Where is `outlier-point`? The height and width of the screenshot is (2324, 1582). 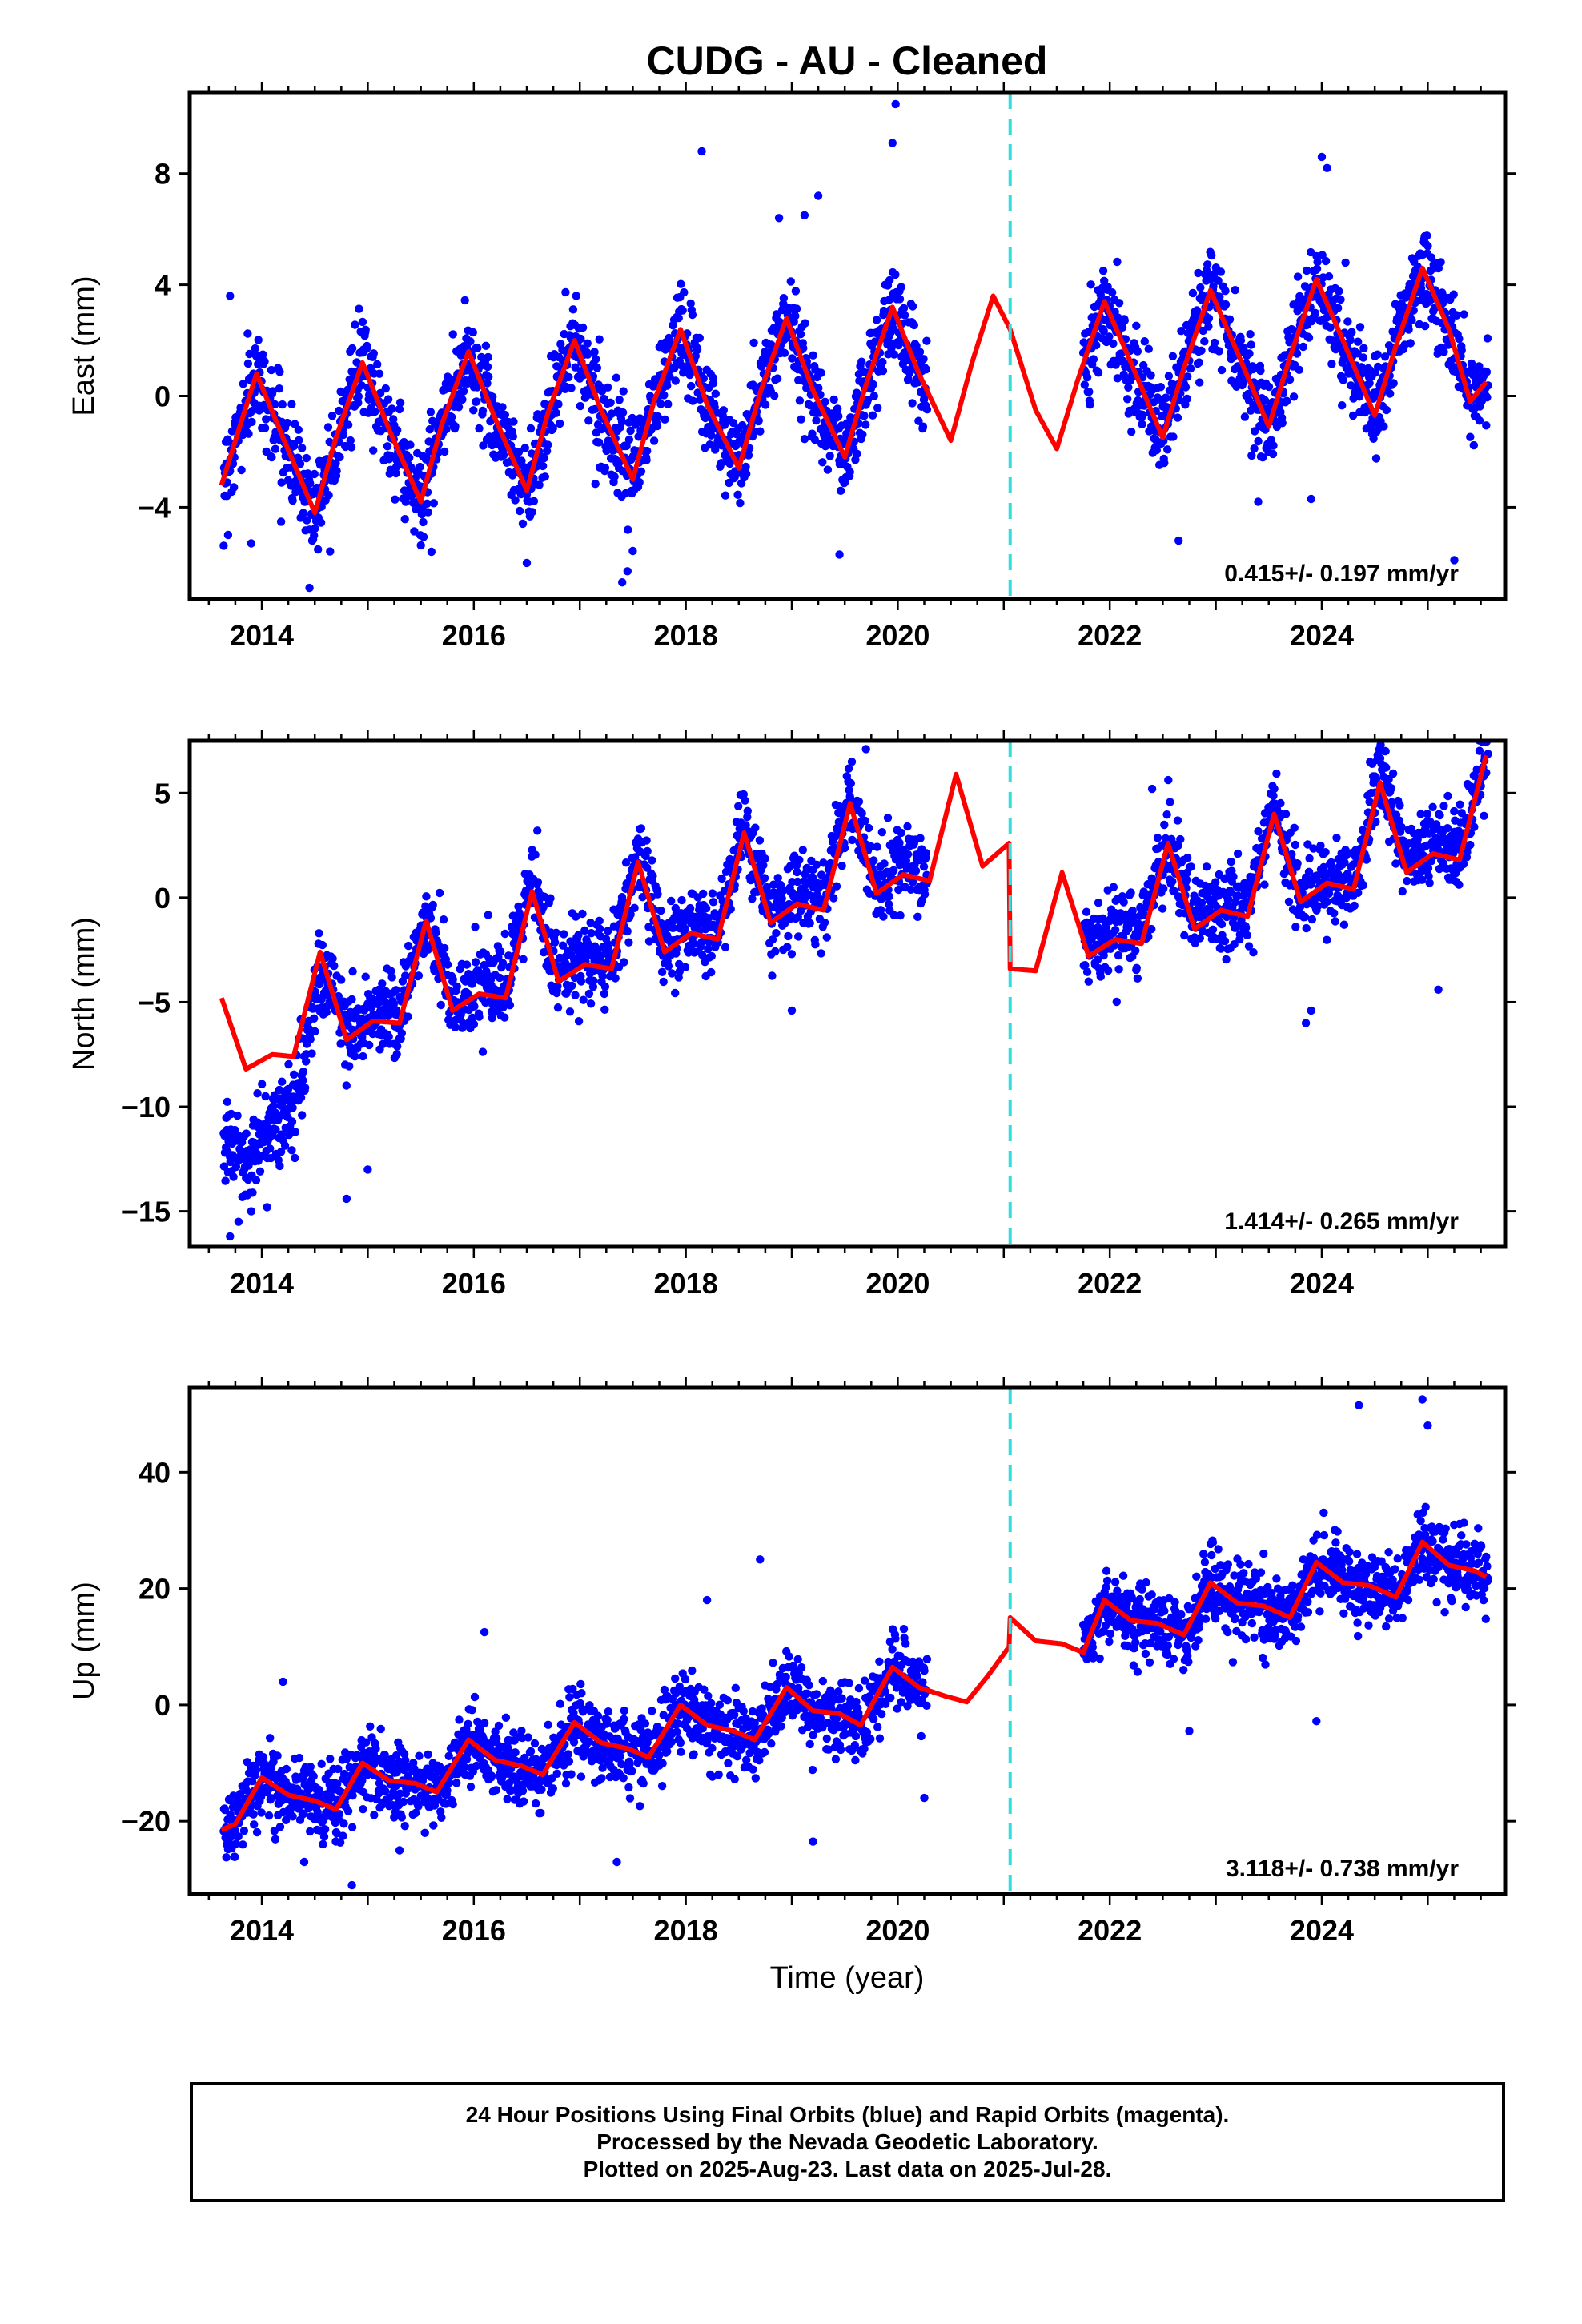 outlier-point is located at coordinates (1327, 167).